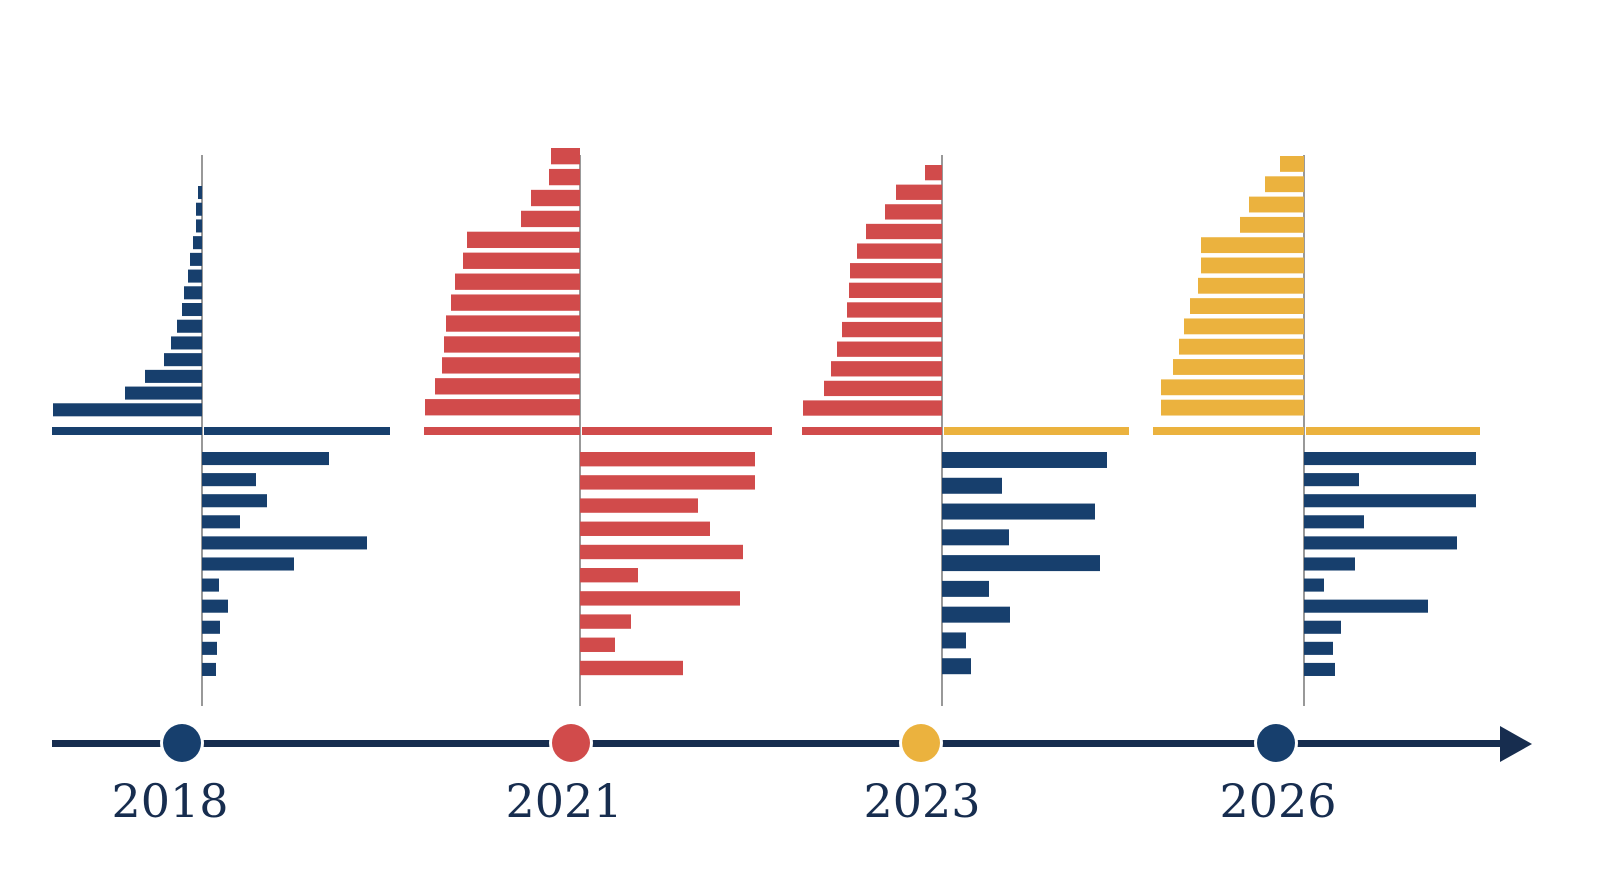  Describe the element at coordinates (1278, 801) in the screenshot. I see `year-label-2026: 2026` at that location.